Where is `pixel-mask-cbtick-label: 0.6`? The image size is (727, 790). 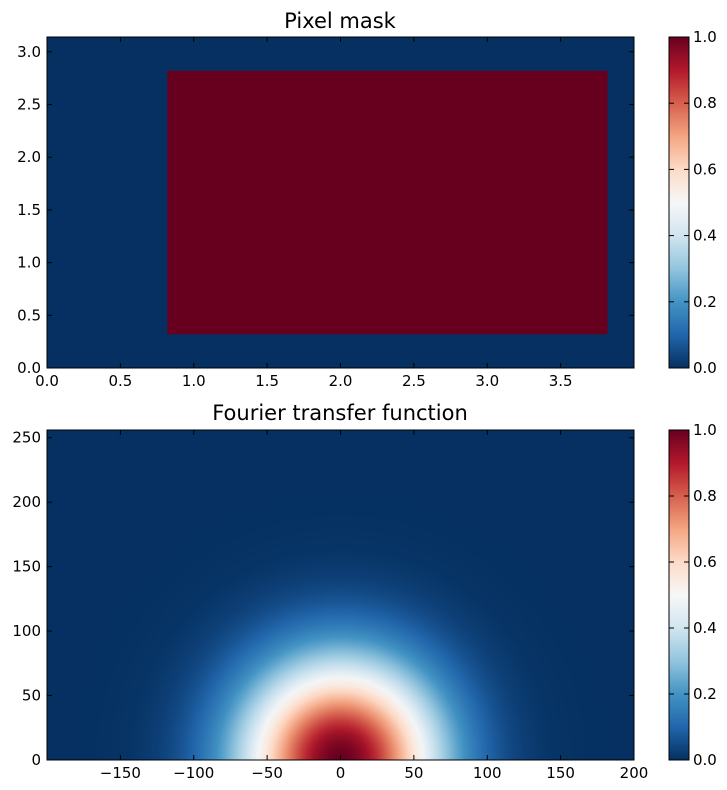 pixel-mask-cbtick-label: 0.6 is located at coordinates (705, 169).